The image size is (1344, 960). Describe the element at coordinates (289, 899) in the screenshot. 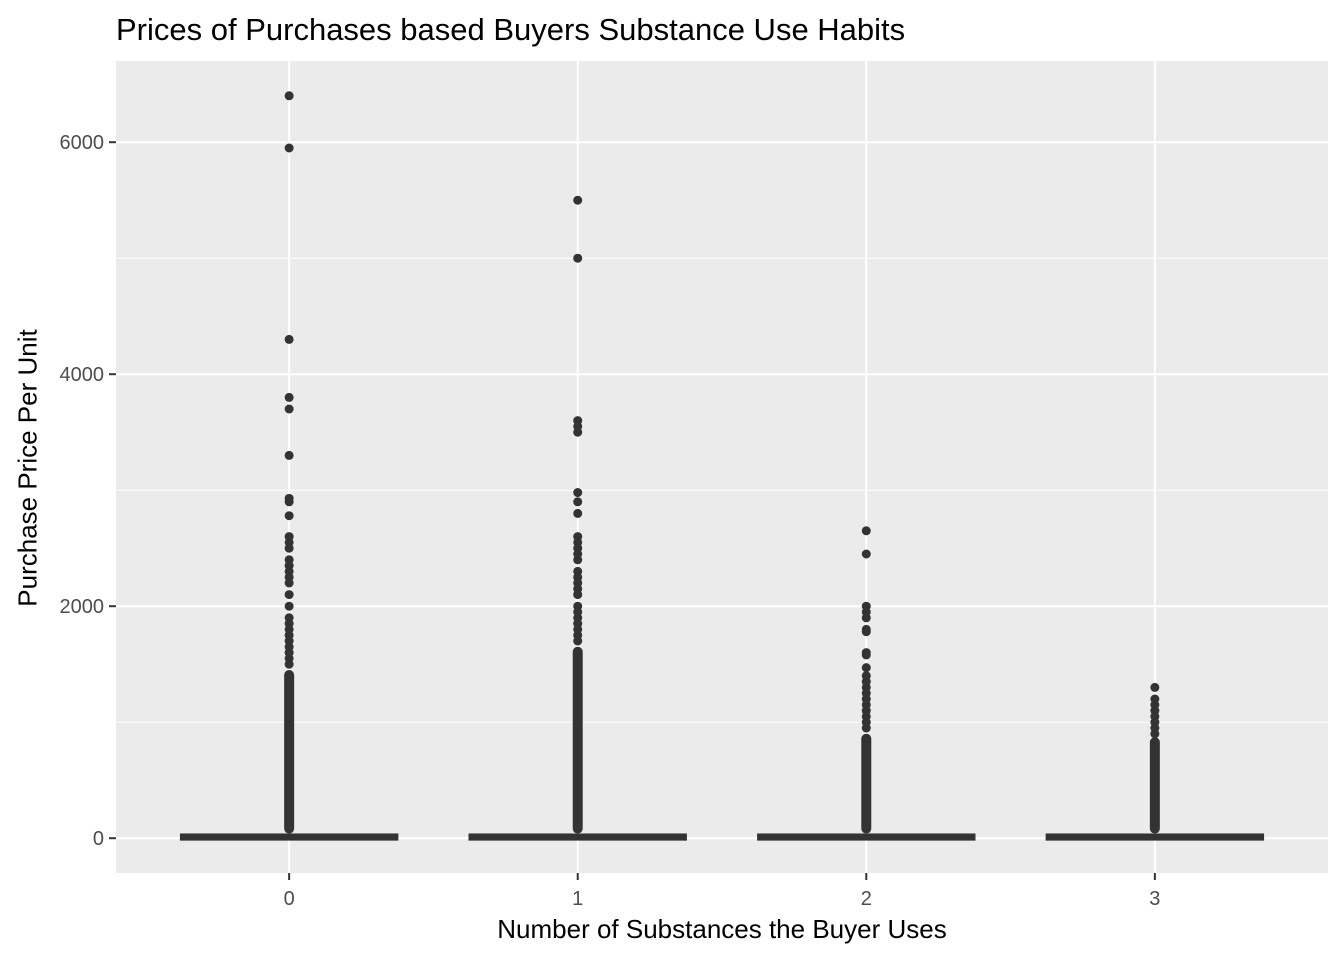

I see `x-tick-label: 0` at that location.